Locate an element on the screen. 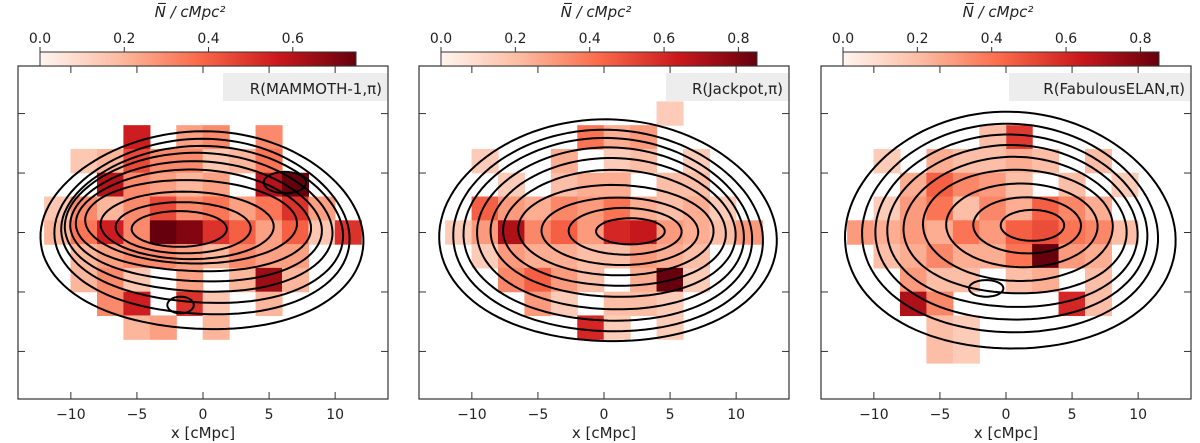 The image size is (1200, 443). heatmap-cells is located at coordinates (203, 232).